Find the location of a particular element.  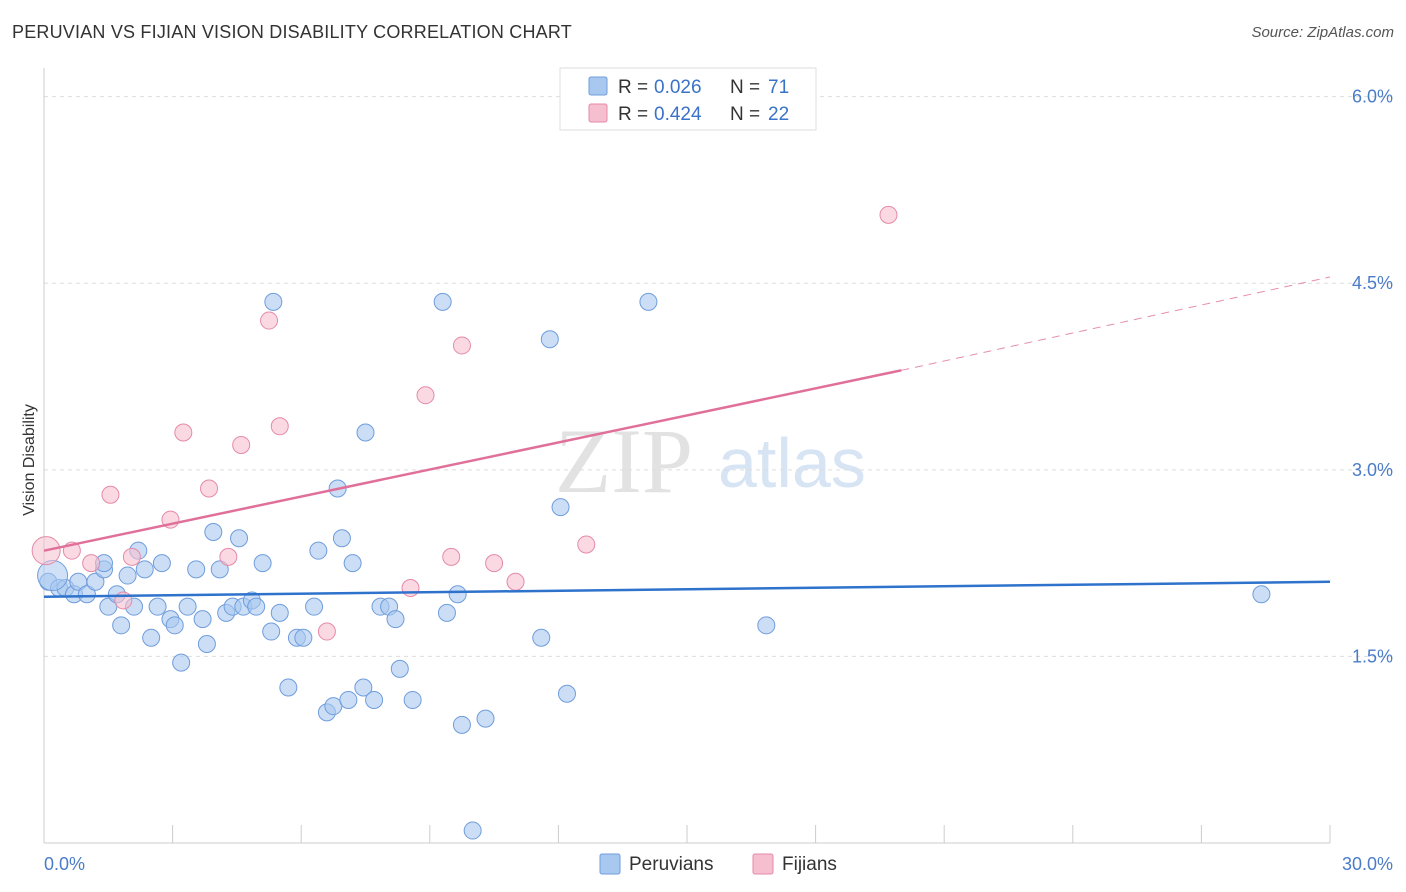

bottom-legend-swatch-peruvians is located at coordinates (610, 864).